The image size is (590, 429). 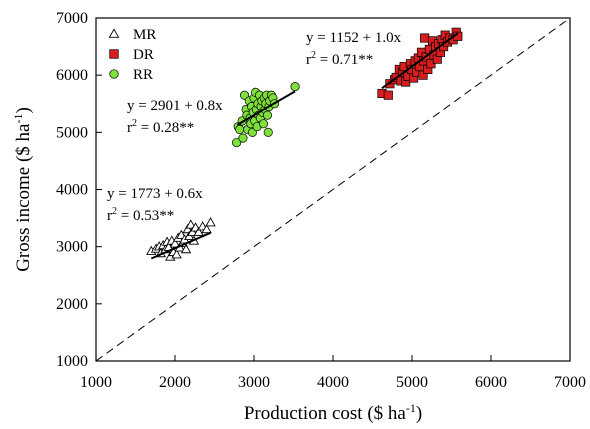 I want to click on y-tick-label: 3000, so click(x=72, y=247).